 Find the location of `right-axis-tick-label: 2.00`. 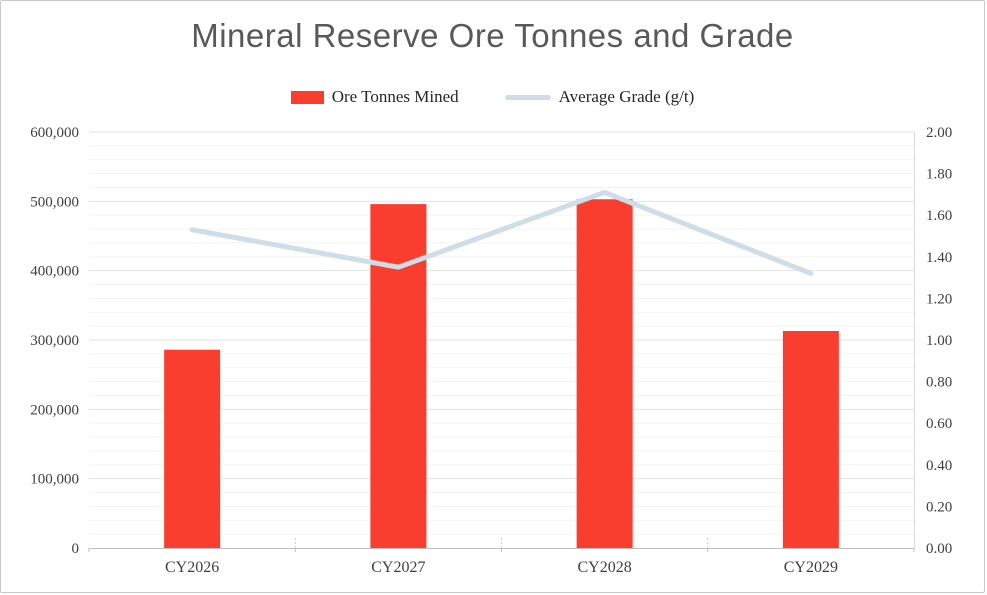

right-axis-tick-label: 2.00 is located at coordinates (939, 133).